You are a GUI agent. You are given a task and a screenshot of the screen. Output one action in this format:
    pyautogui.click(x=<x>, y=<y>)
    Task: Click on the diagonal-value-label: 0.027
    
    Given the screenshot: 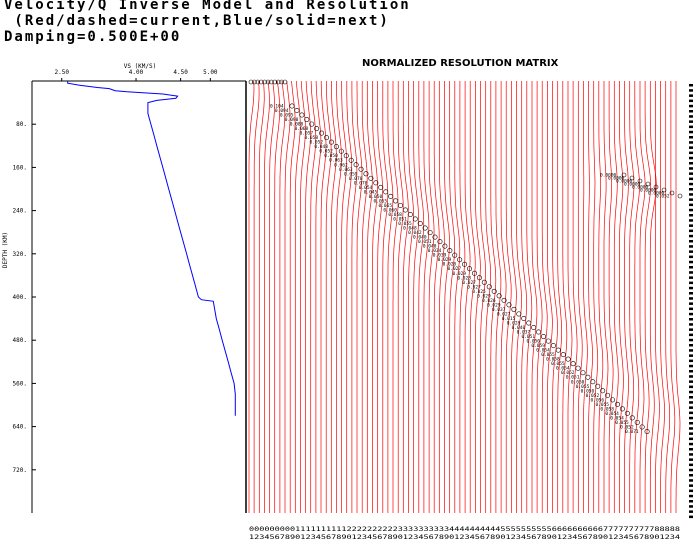 What is the action you would take?
    pyautogui.click(x=469, y=283)
    